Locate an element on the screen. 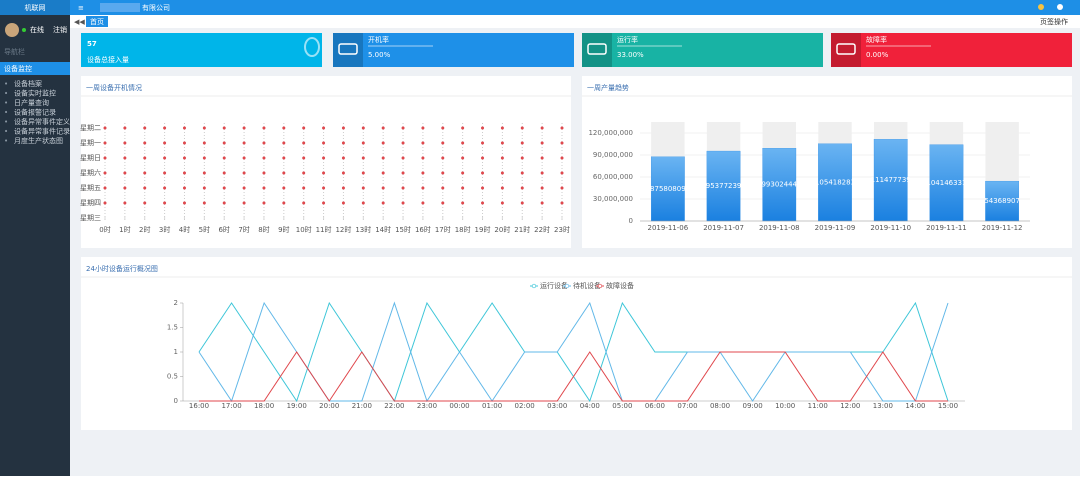  nav-item: 设备异常事件定义 is located at coordinates (42, 121).